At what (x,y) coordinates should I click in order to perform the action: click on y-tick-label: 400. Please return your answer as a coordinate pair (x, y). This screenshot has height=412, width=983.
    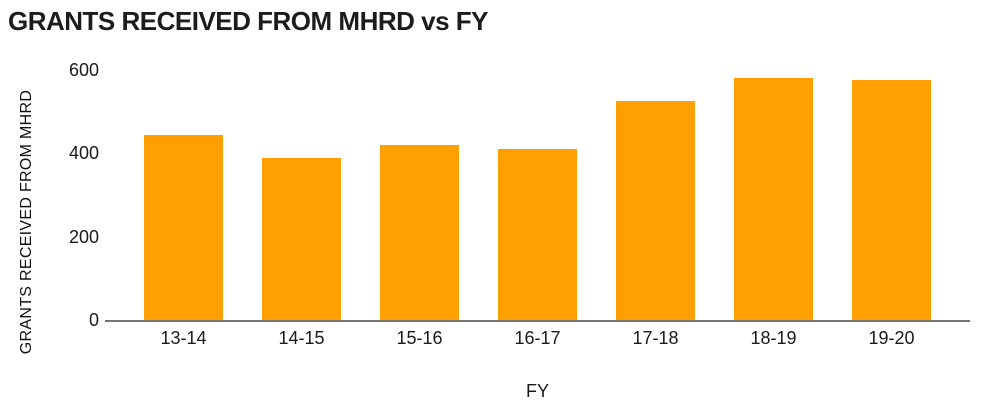
    Looking at the image, I should click on (83, 153).